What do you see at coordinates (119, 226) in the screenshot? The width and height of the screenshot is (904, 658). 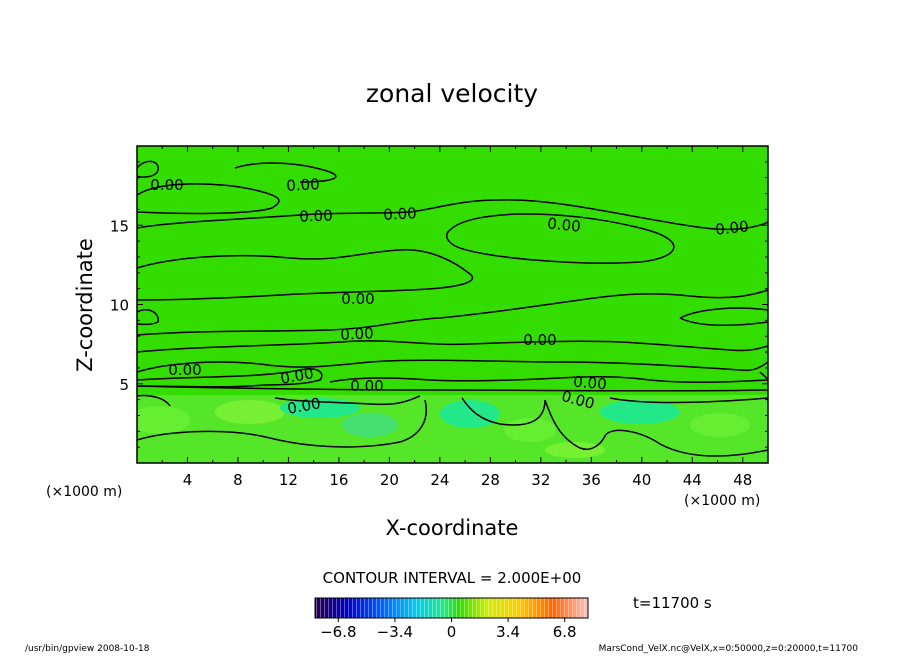 I see `y-tick-label: 15` at bounding box center [119, 226].